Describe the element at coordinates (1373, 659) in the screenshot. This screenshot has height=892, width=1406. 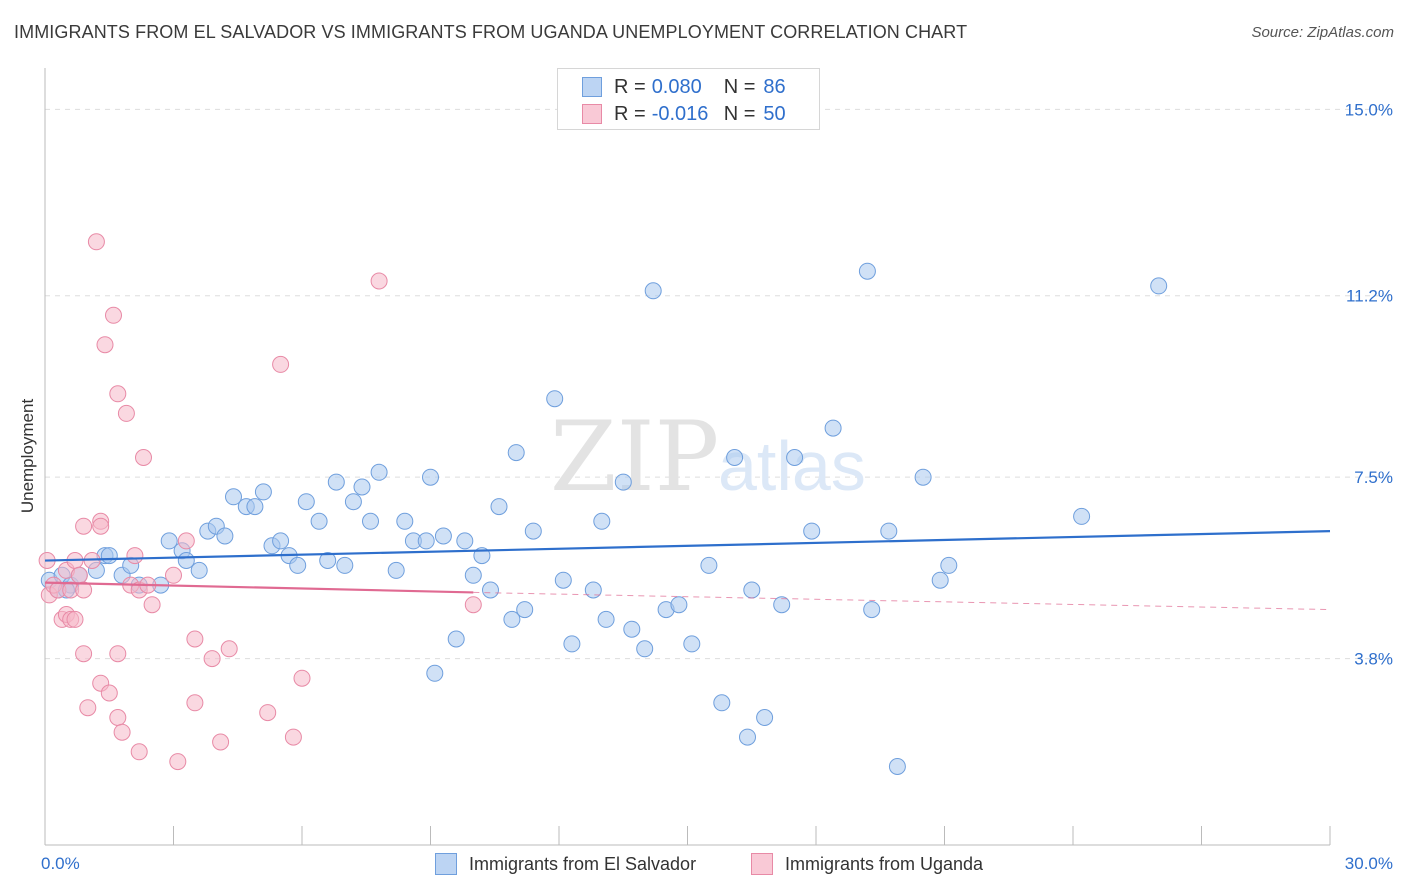
I see `y-tick-label: 3.8%` at that location.